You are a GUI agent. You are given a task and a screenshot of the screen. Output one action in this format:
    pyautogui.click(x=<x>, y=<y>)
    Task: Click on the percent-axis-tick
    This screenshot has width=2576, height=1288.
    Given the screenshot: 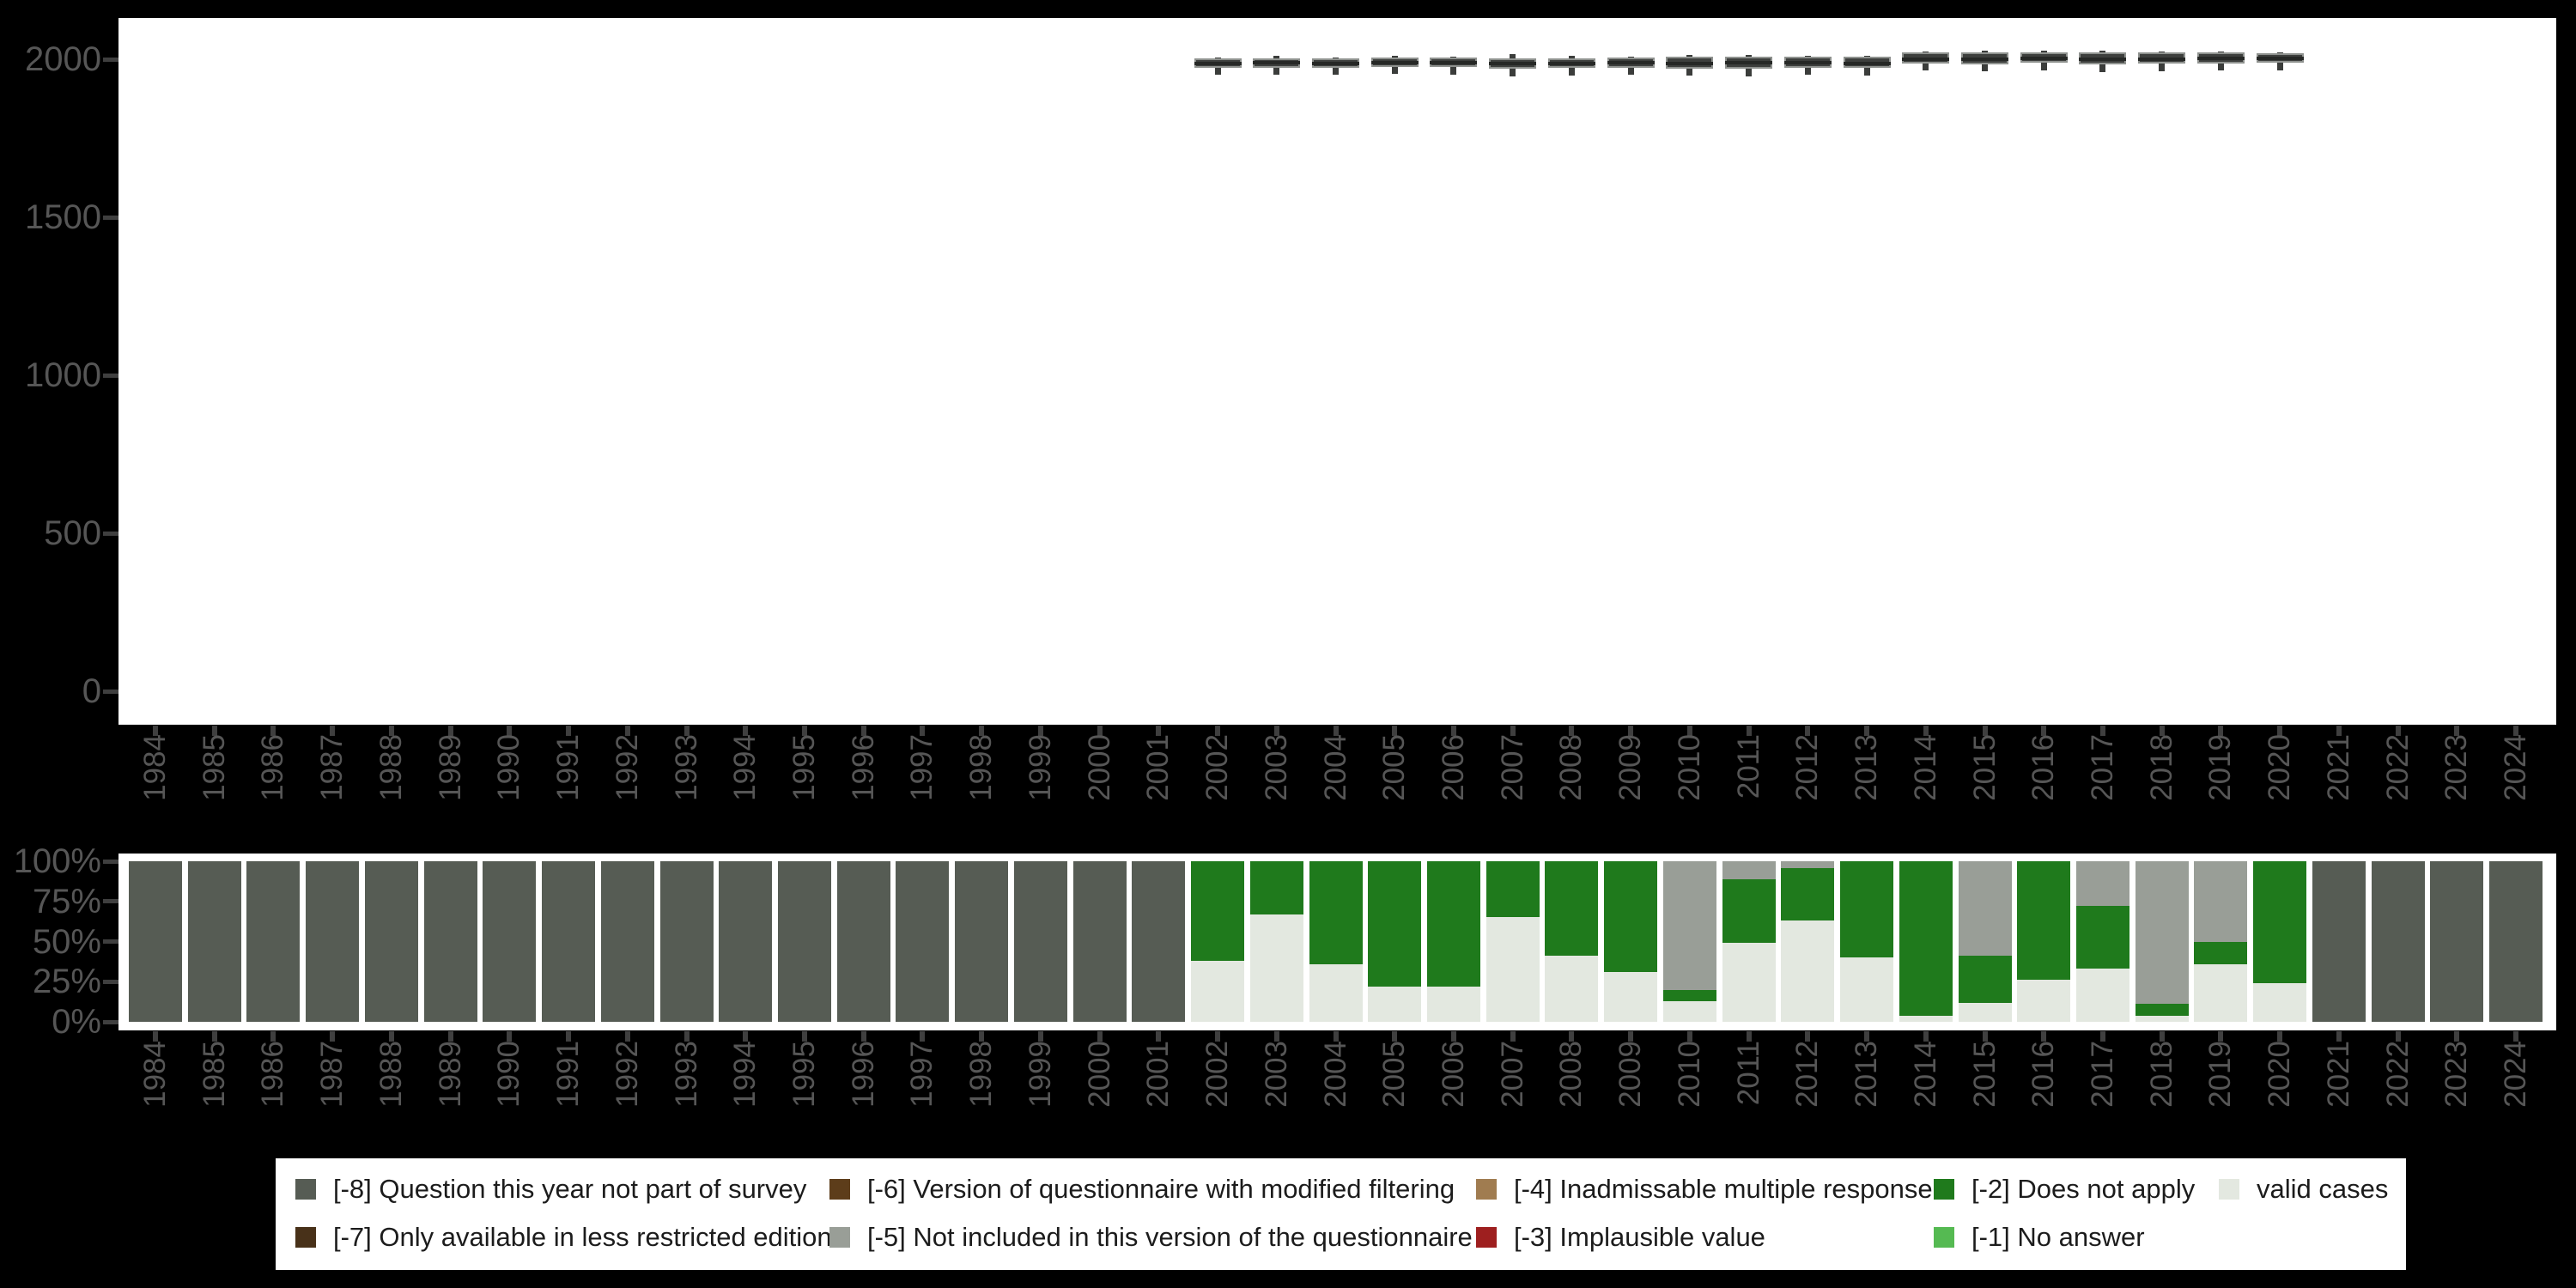 What is the action you would take?
    pyautogui.click(x=111, y=902)
    